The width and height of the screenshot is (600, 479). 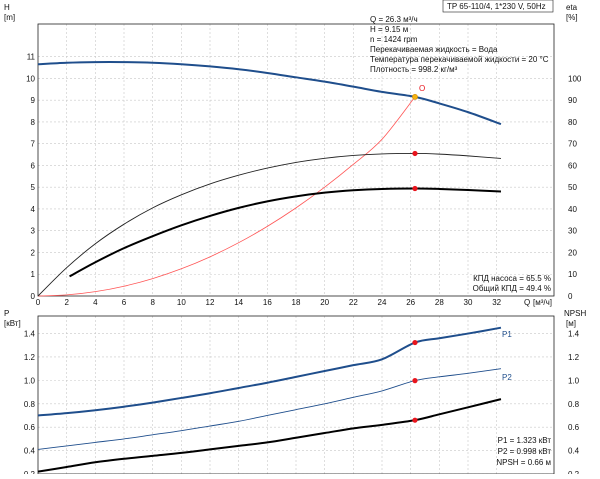 What do you see at coordinates (512, 288) in the screenshot?
I see `total-efficiency-text: Общий КПД = 49.4 %` at bounding box center [512, 288].